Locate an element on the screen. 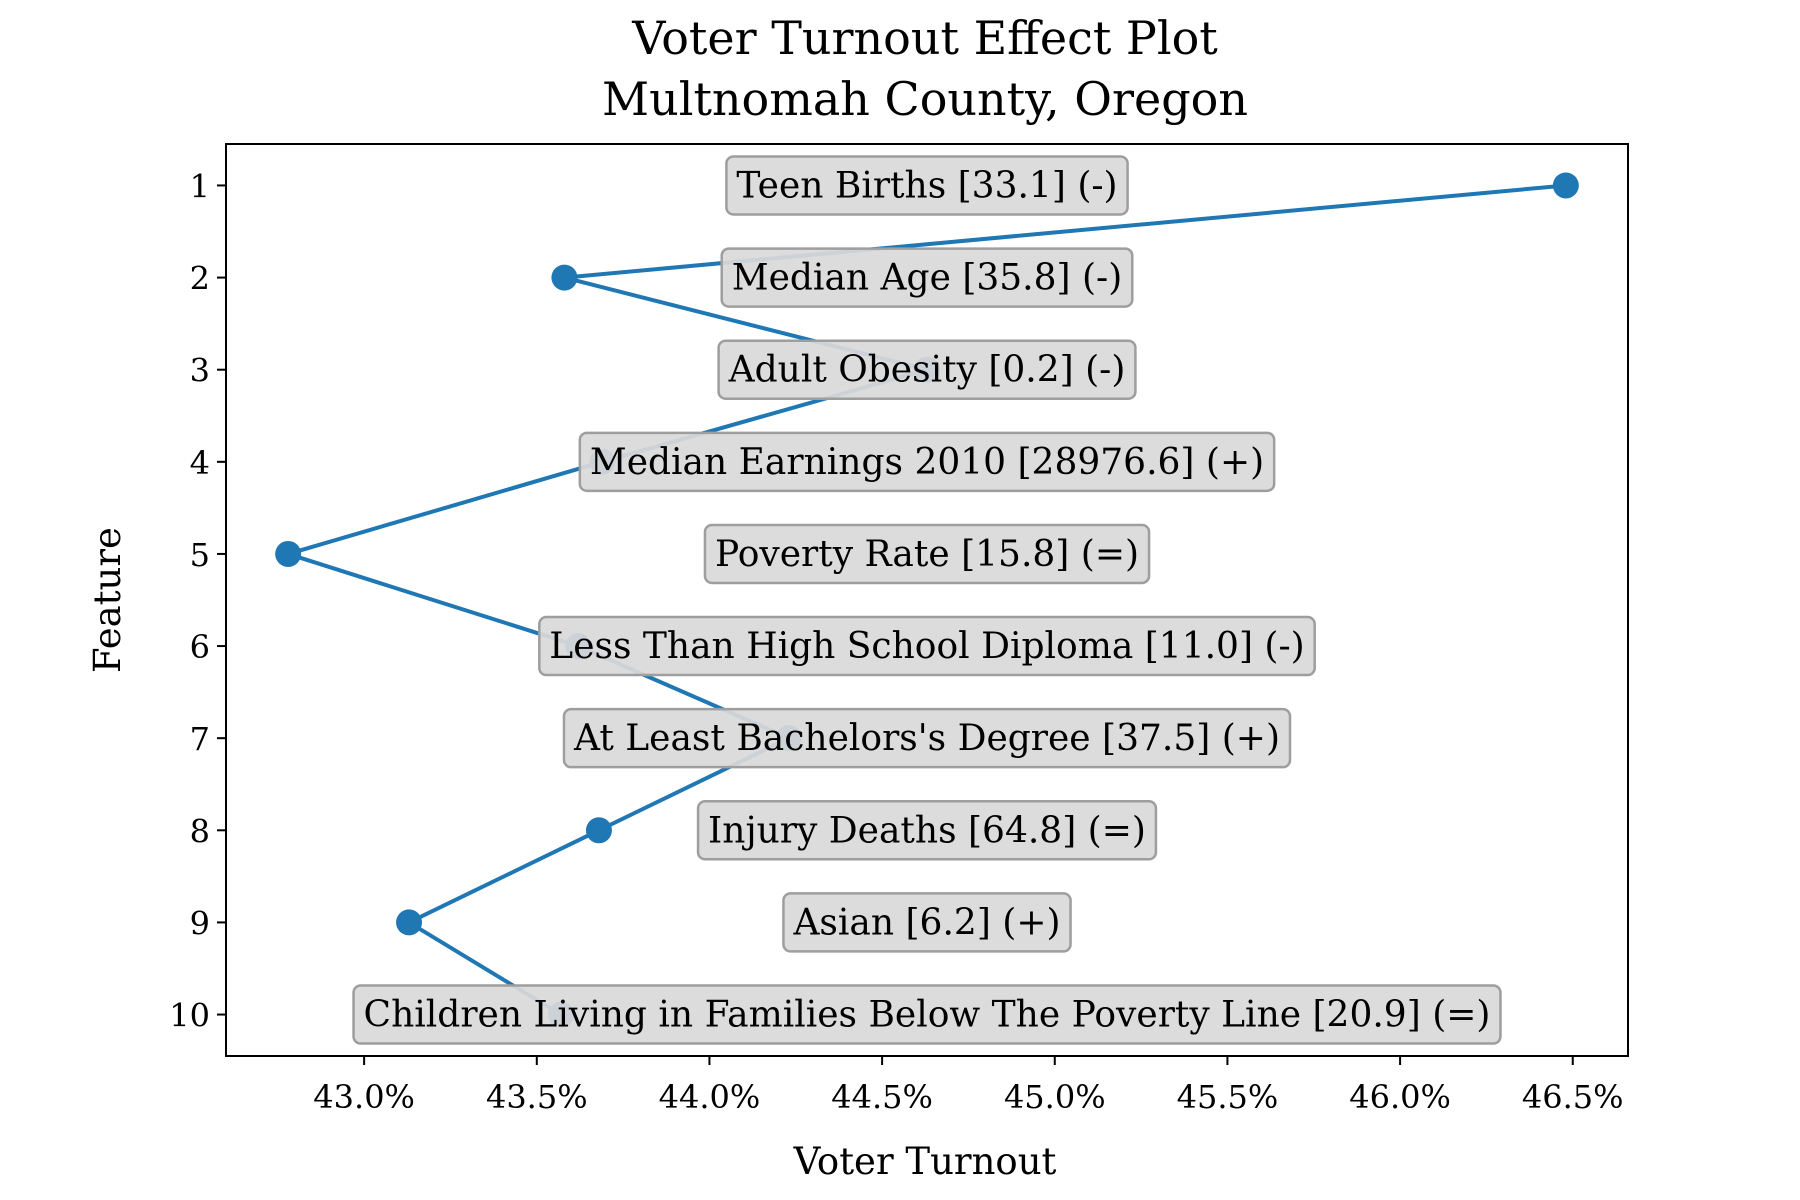  annotation-label: Less Than High School Diploma [11.0] (-) is located at coordinates (926, 646).